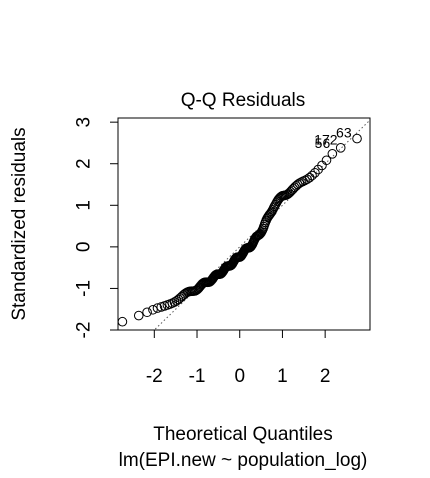 The image size is (430, 478). Describe the element at coordinates (84, 288) in the screenshot. I see `y-tick-label: -1` at that location.